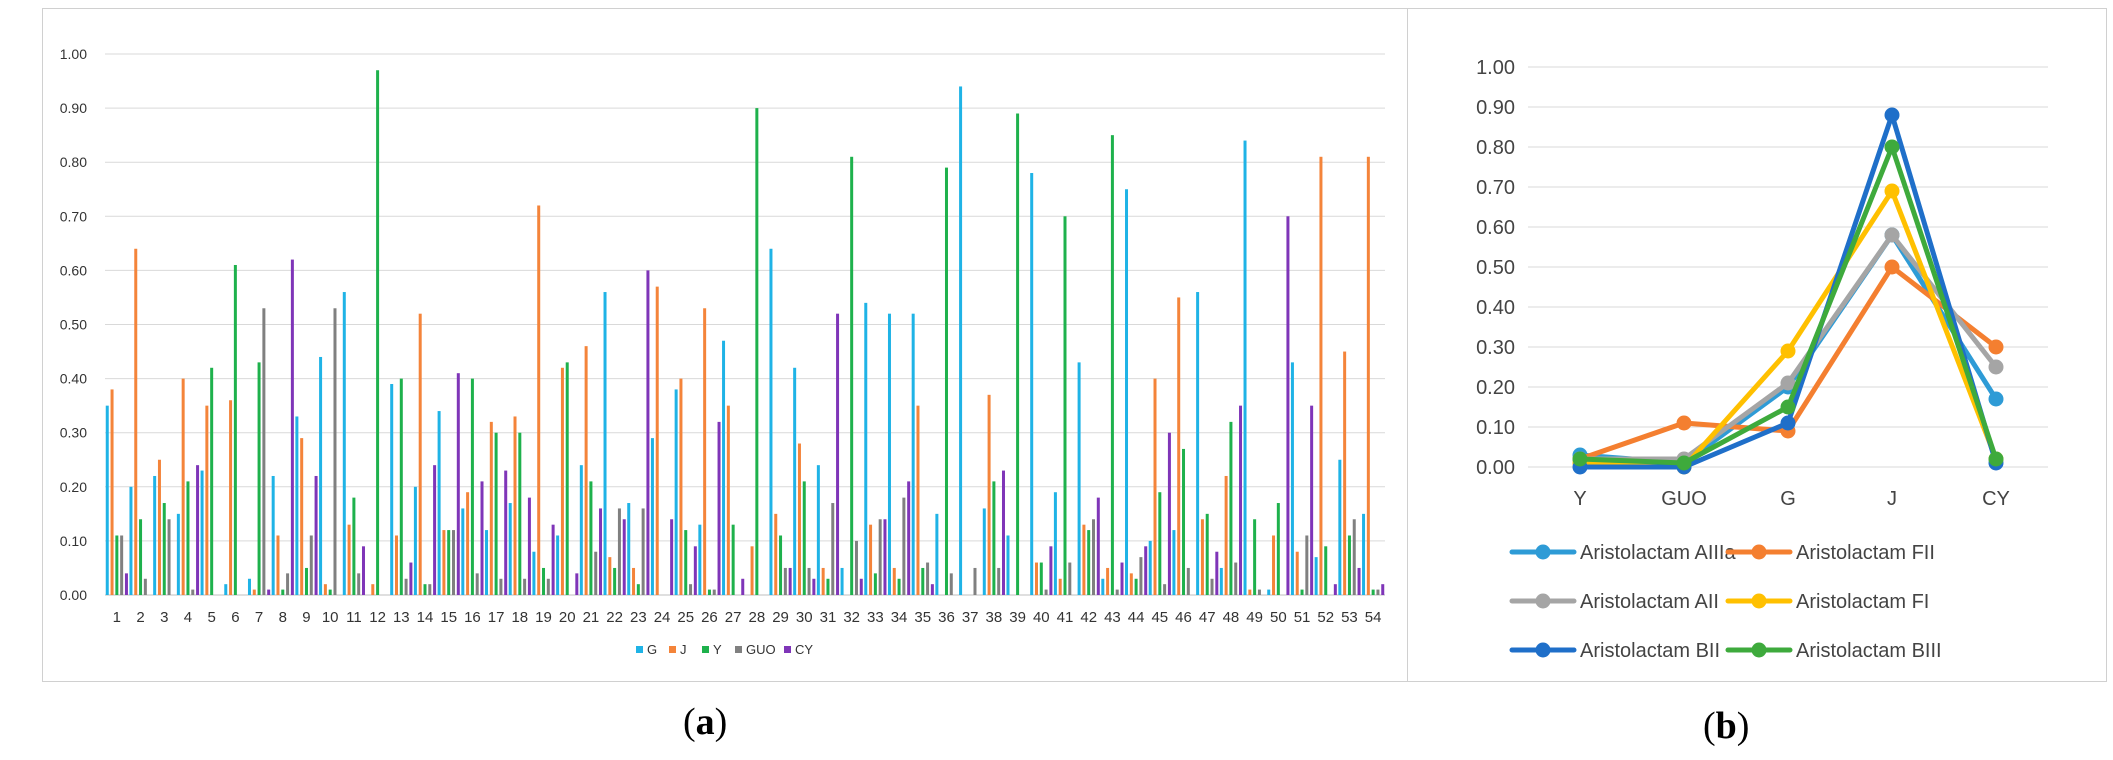  Describe the element at coordinates (638, 617) in the screenshot. I see `x-tick-label: 23` at that location.